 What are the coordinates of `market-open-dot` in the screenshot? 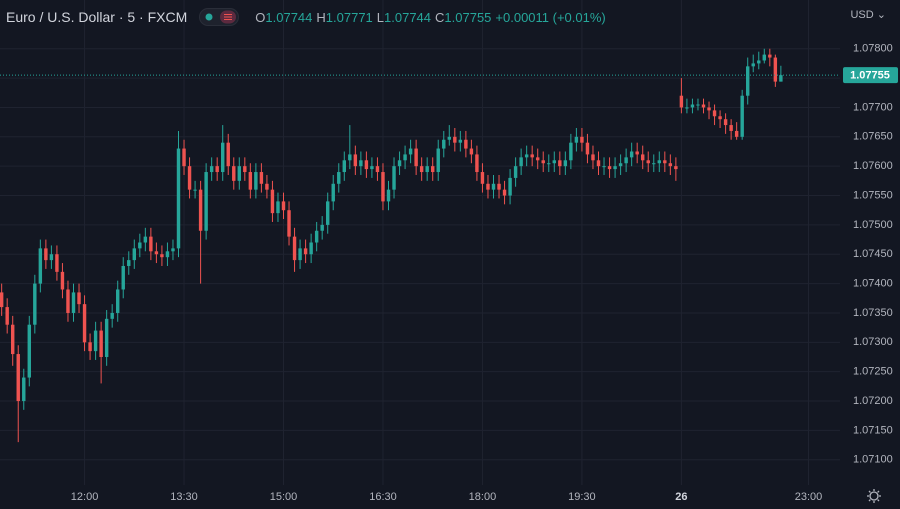 It's located at (209, 17).